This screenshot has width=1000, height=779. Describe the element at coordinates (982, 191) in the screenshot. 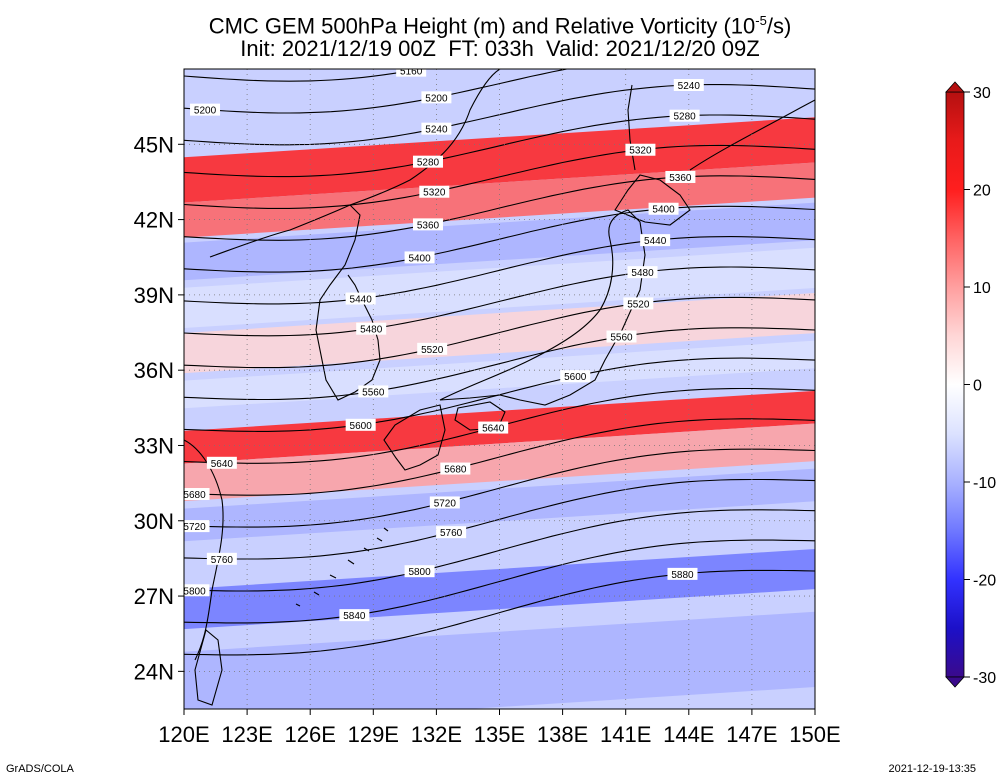

I see `colorbar-tick-label: 20` at that location.